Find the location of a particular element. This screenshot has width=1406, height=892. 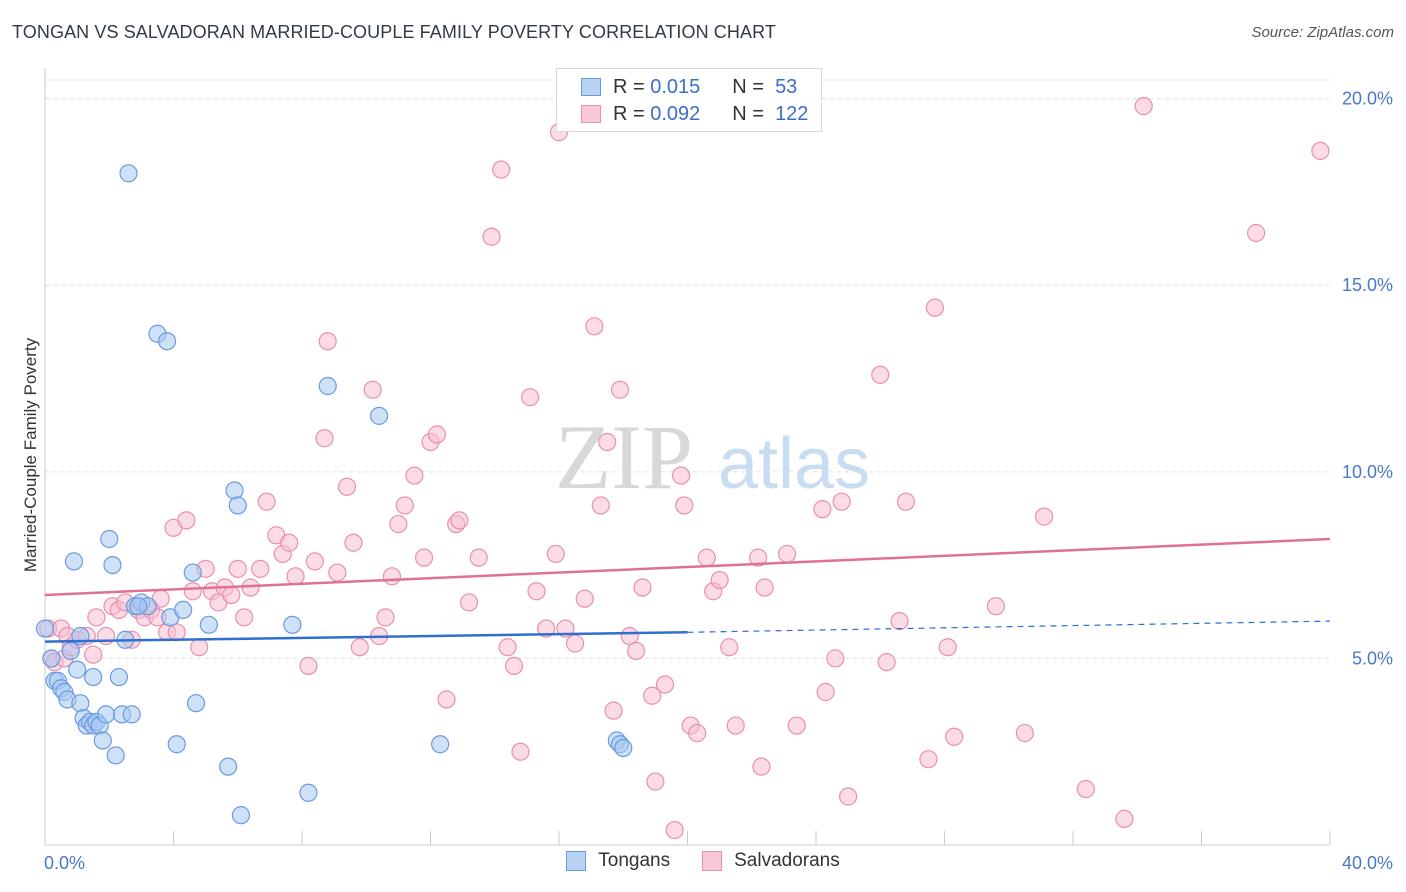

y-tick-labels: 5.0% 10.0% 15.0% 20.0% is located at coordinates (1367, 379).